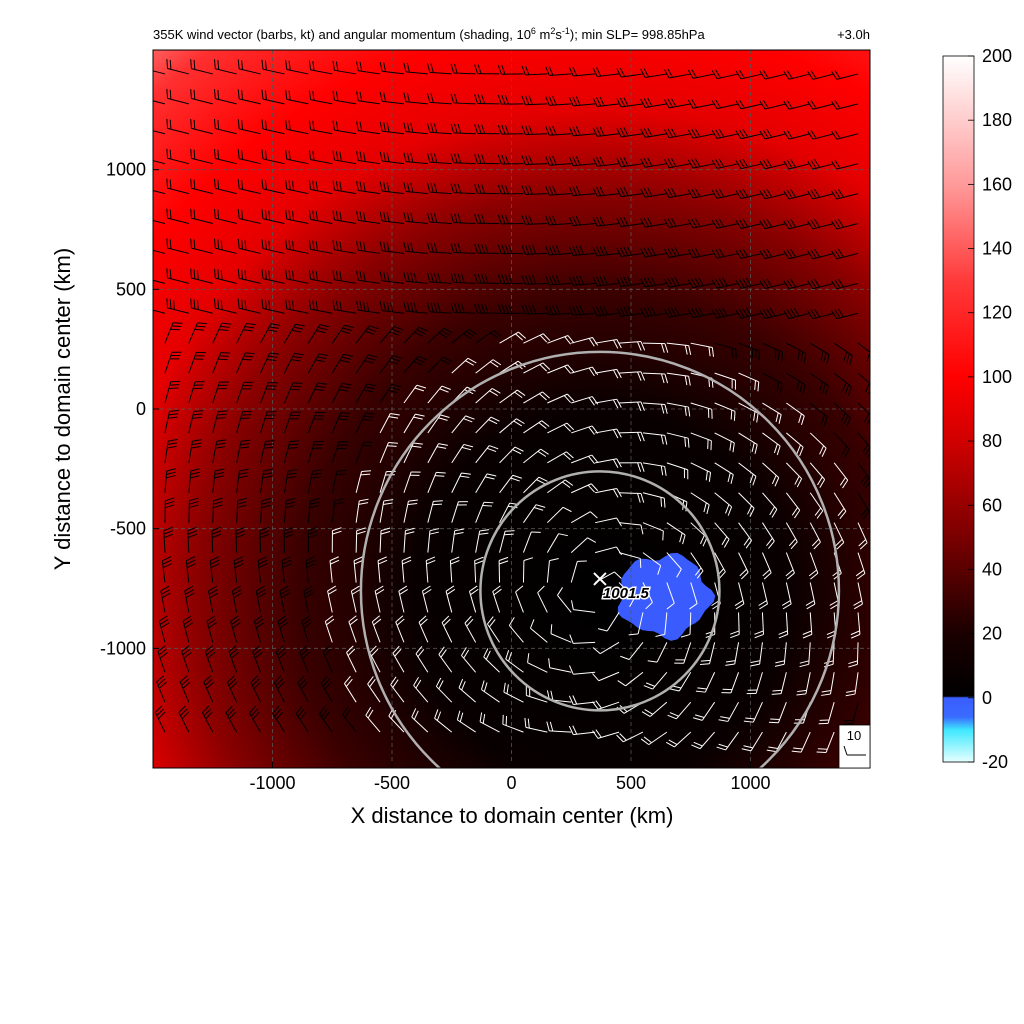  I want to click on min-slp-label: 1001.5, so click(626, 593).